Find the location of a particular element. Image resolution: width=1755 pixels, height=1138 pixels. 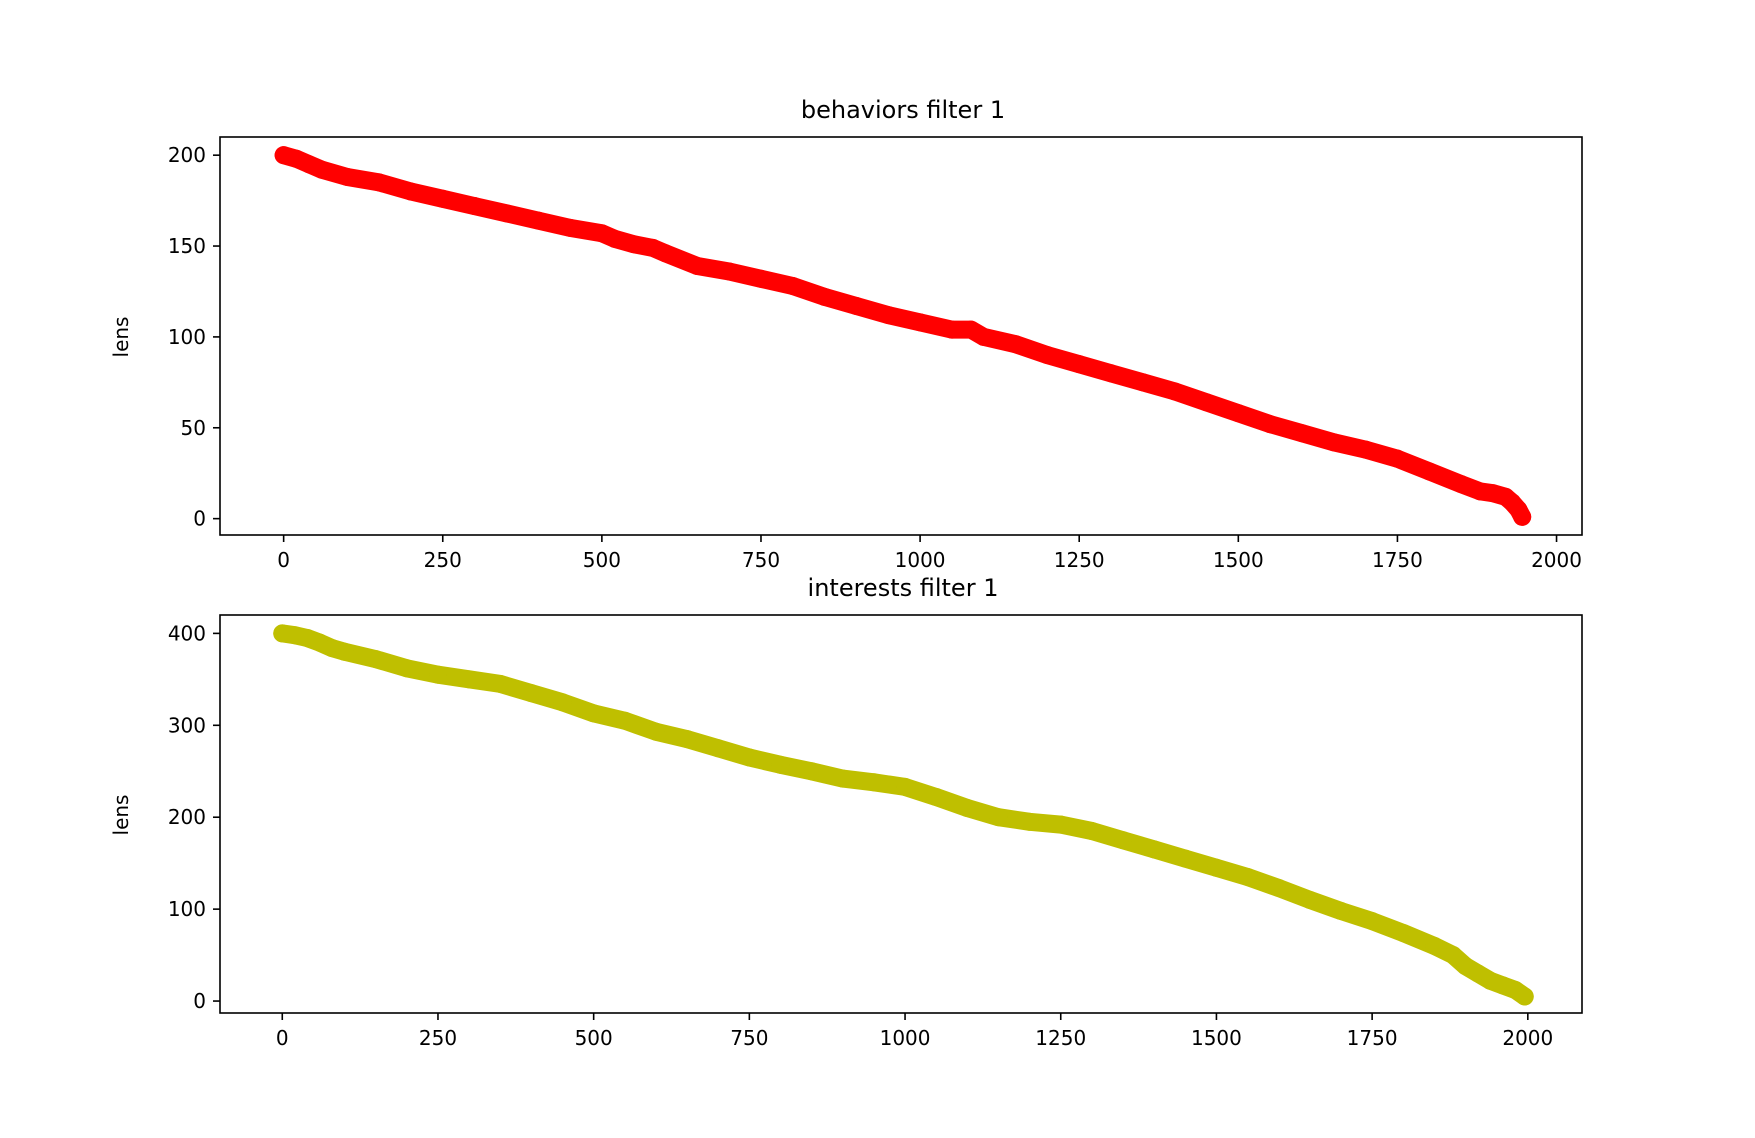

subplot-title: interests filter 1 is located at coordinates (903, 588).